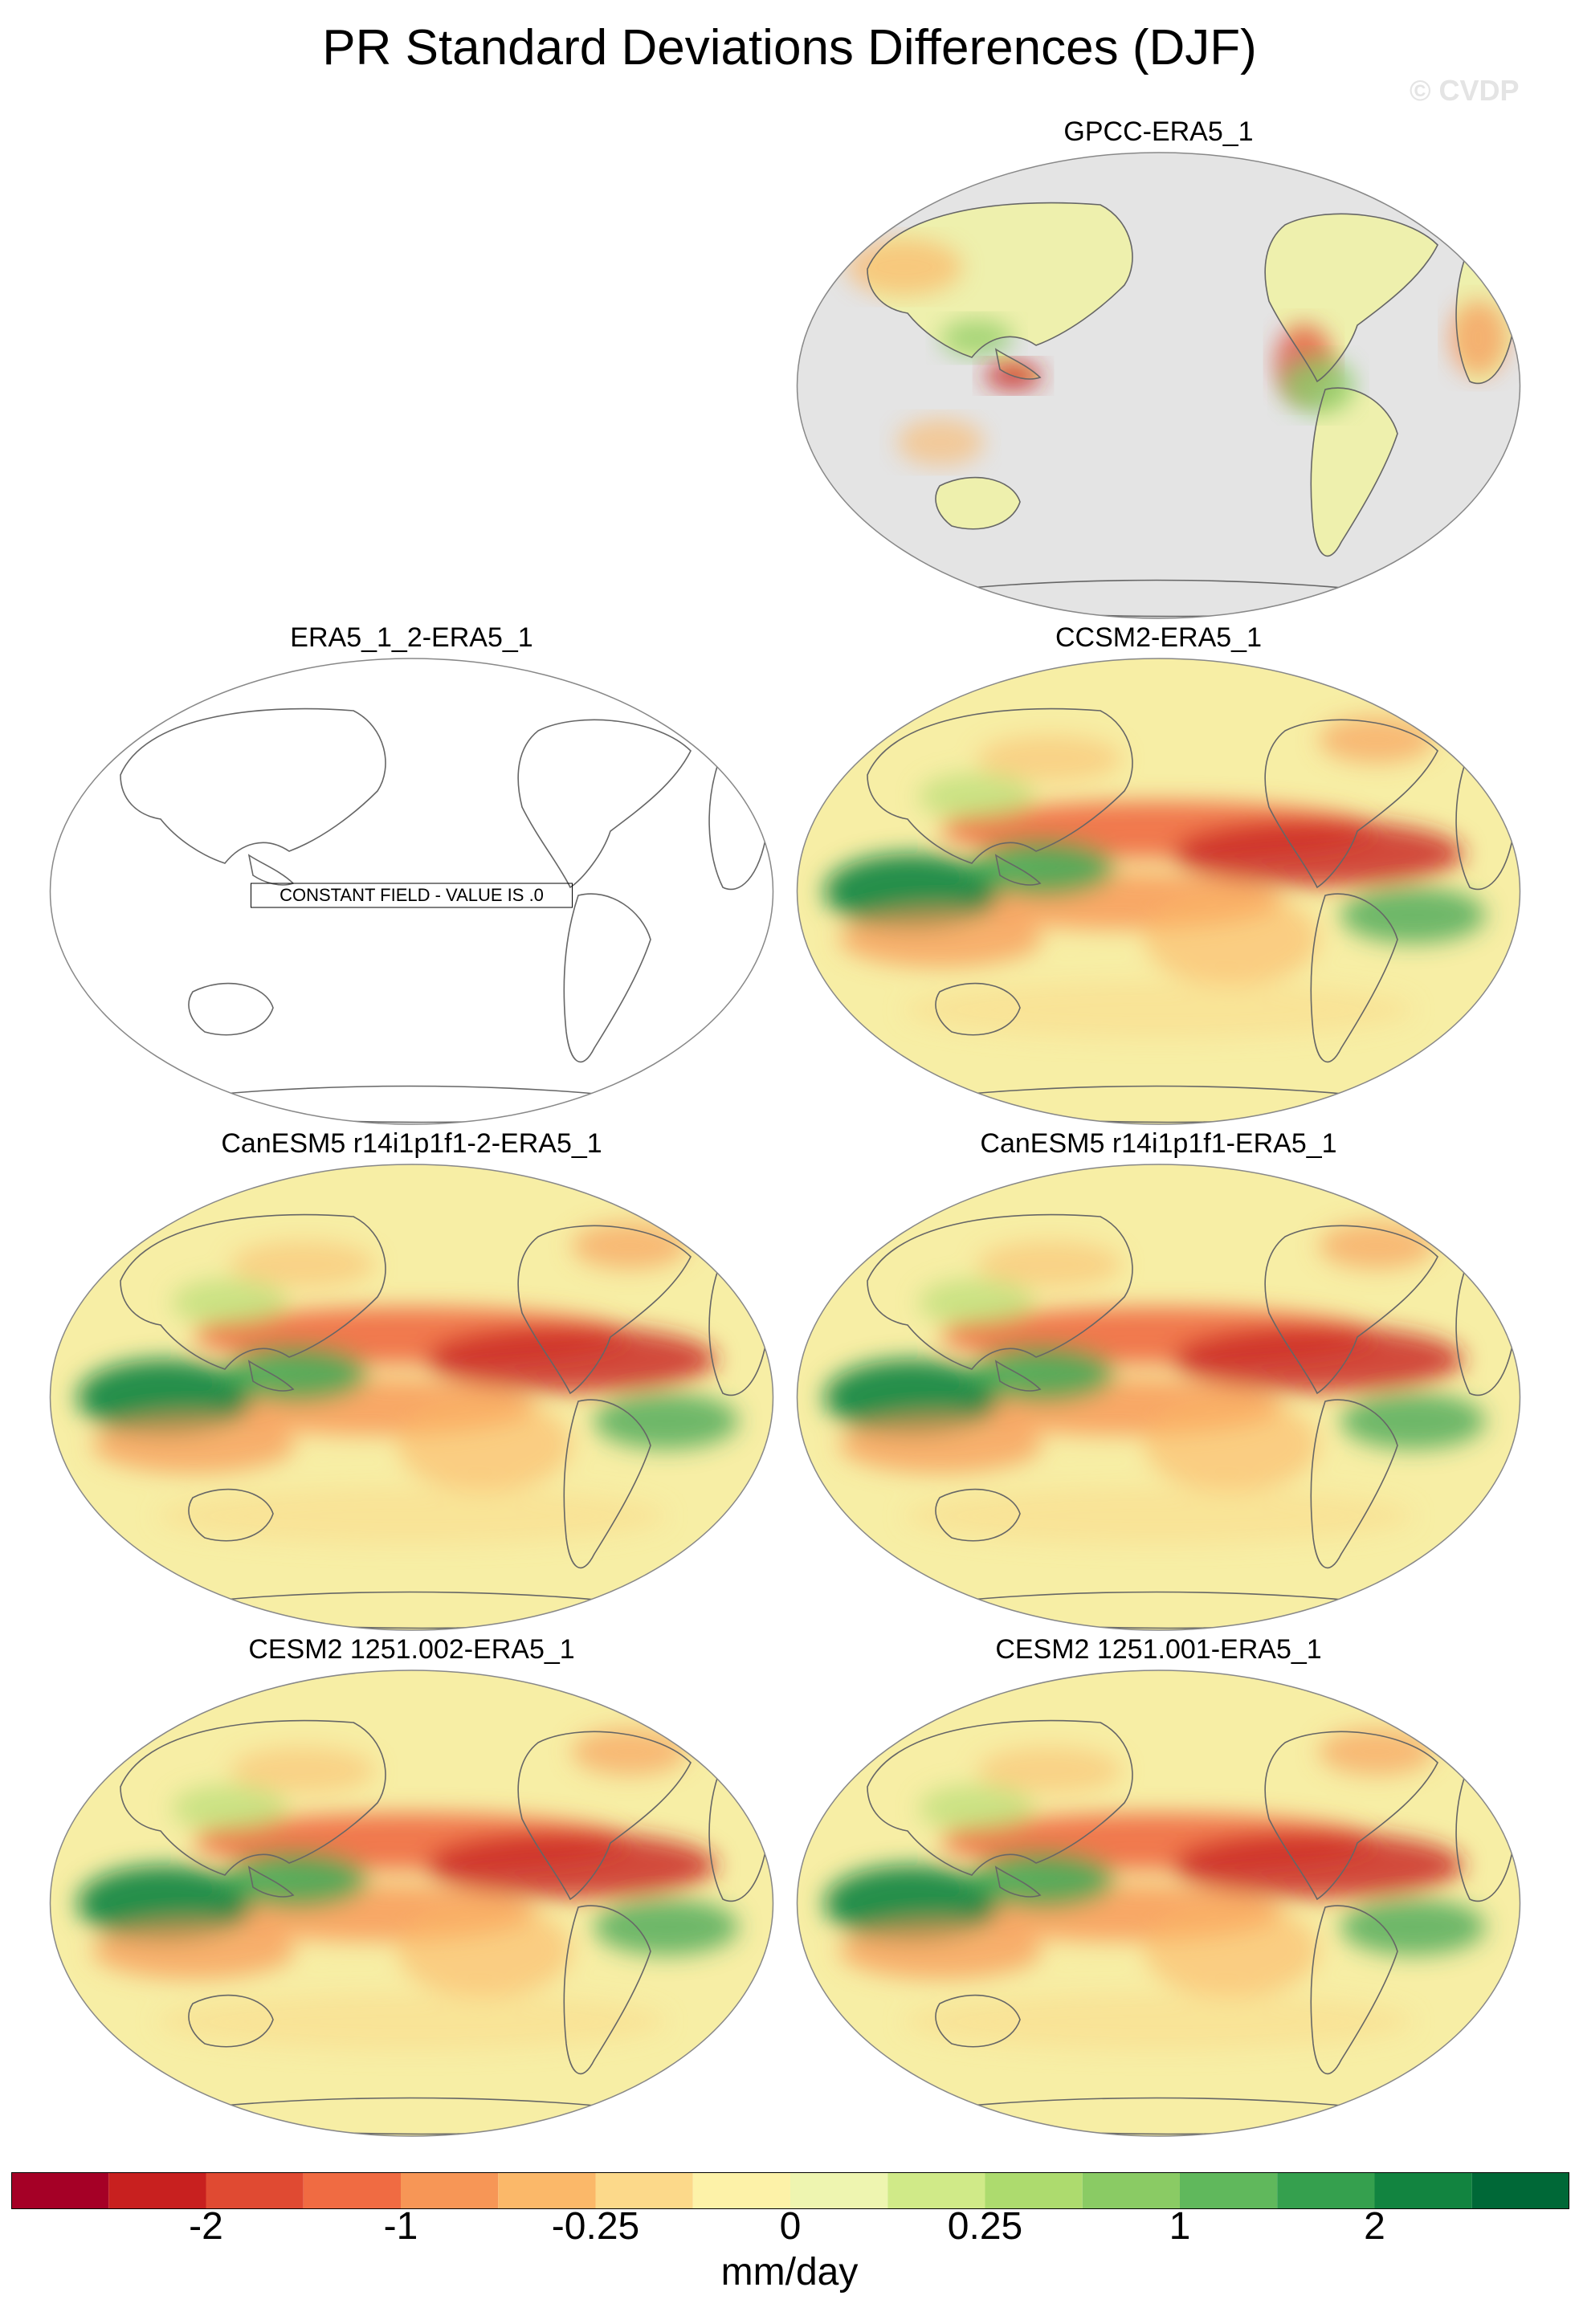 This screenshot has height=2324, width=1579. I want to click on map-panel-canesm5-2: CanESM5 r14i1p1f1-2-ERA5_1, so click(411, 1381).